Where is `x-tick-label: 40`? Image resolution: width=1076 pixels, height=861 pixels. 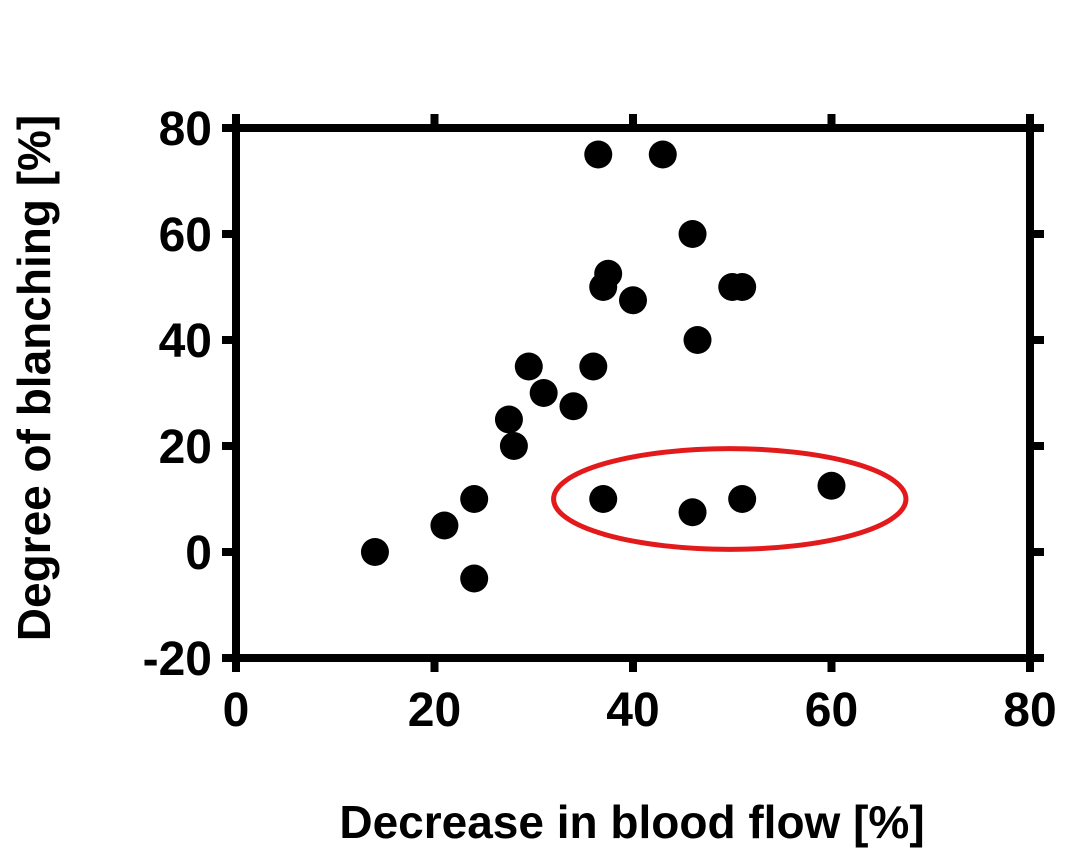
x-tick-label: 40 is located at coordinates (632, 710).